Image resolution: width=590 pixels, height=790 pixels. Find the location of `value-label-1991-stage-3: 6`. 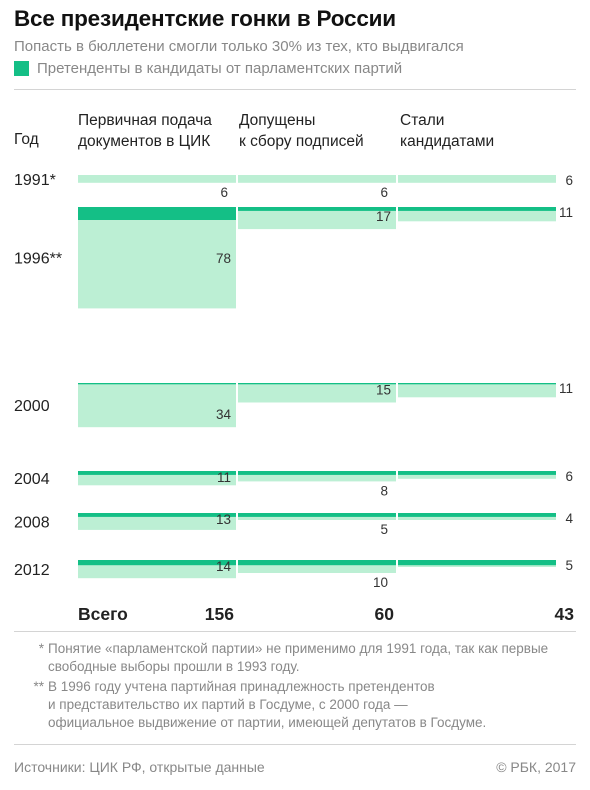

value-label-1991-stage-3: 6 is located at coordinates (569, 180).